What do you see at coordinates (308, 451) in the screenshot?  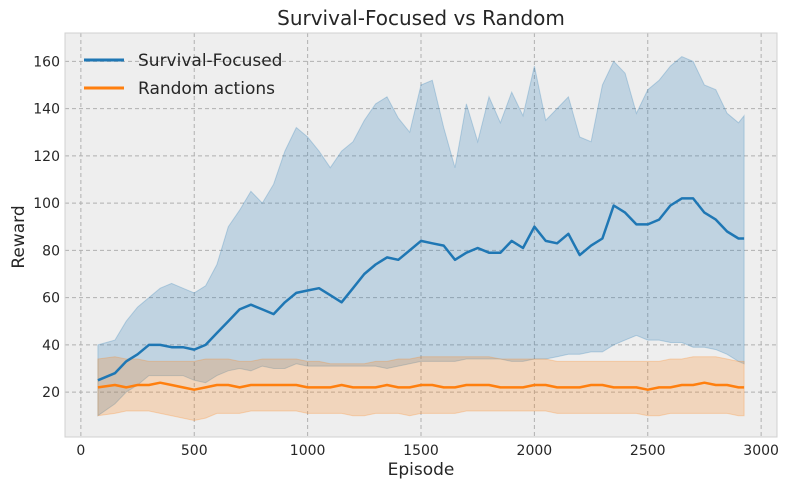 I see `x-tick-label: 1000` at bounding box center [308, 451].